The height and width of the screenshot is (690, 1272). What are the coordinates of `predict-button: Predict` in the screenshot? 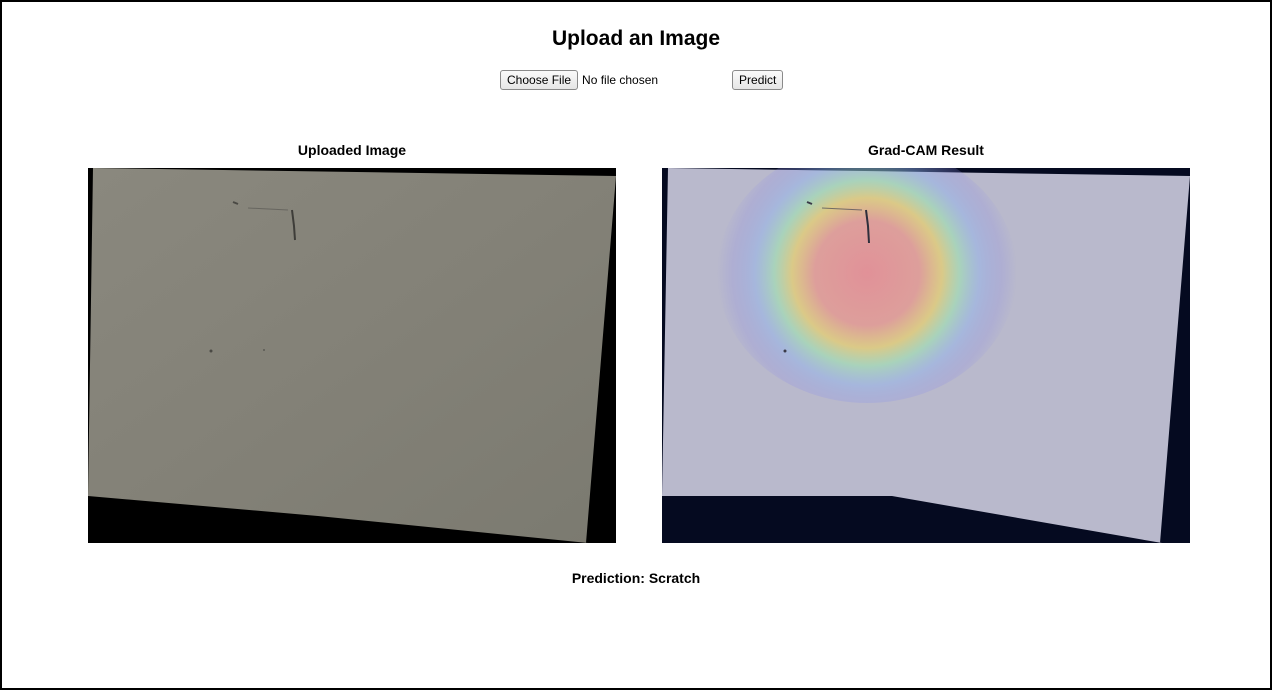 It's located at (758, 80).